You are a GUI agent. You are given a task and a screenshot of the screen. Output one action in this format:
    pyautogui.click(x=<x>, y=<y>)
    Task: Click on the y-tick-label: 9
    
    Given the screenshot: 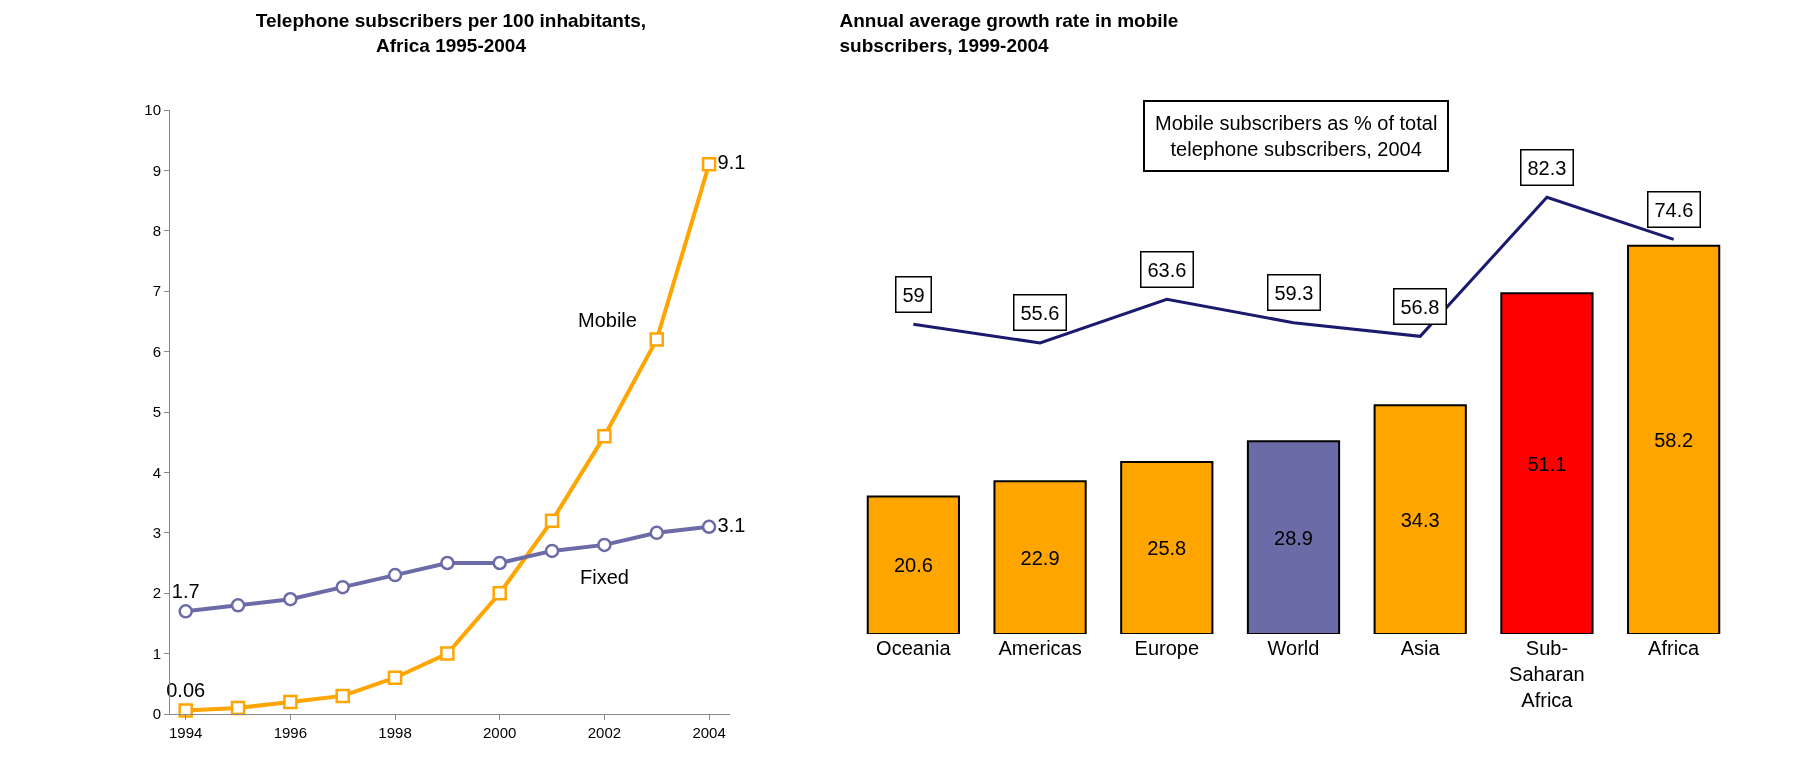 What is the action you would take?
    pyautogui.click(x=156, y=170)
    